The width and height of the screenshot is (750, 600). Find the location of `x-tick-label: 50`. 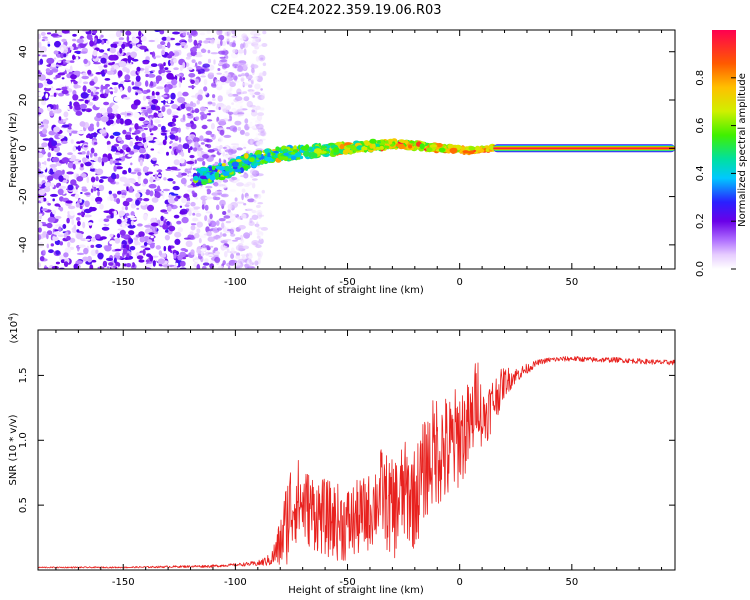

x-tick-label: 50 is located at coordinates (571, 282).